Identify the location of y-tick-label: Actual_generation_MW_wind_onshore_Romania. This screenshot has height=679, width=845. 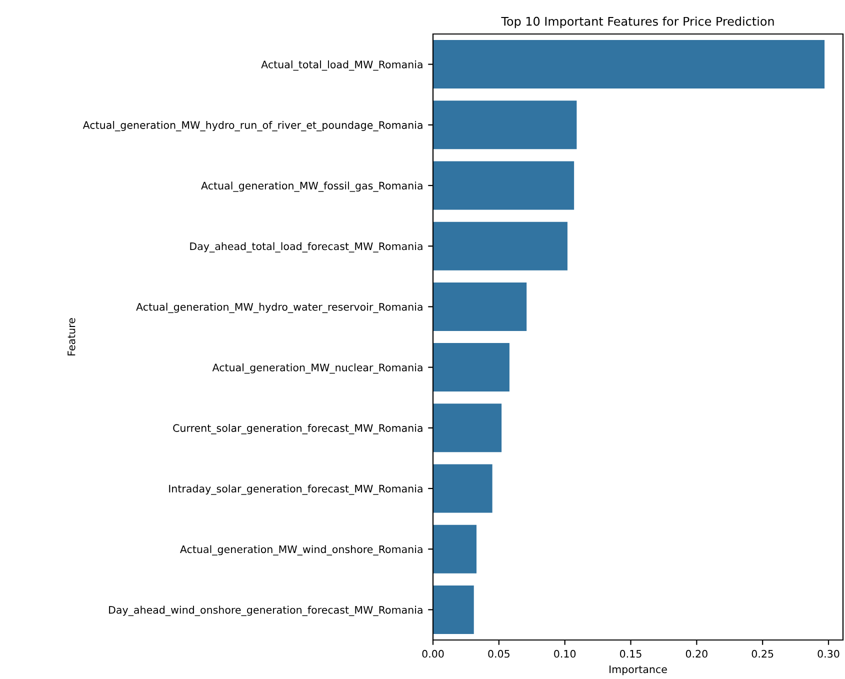
(301, 550).